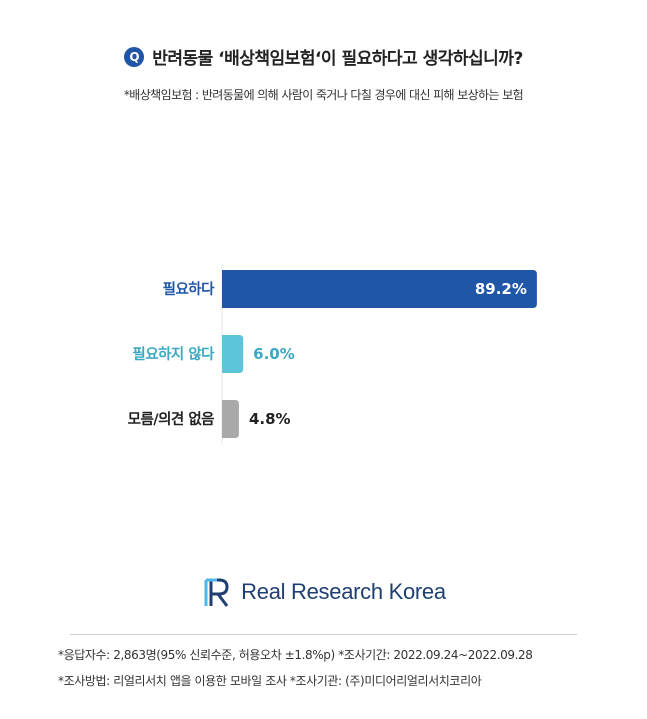  Describe the element at coordinates (270, 419) in the screenshot. I see `value-label-2: 4.8%` at that location.